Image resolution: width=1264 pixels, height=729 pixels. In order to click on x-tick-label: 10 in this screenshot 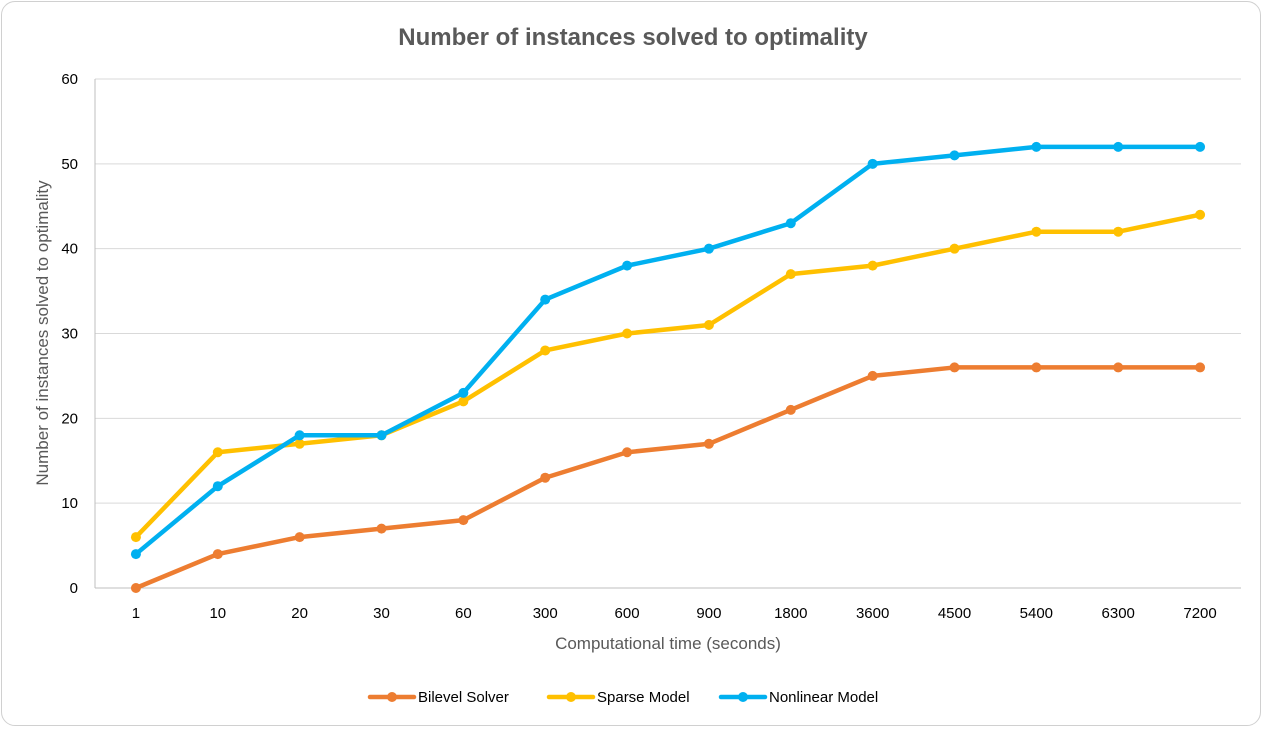, I will do `click(217, 613)`.